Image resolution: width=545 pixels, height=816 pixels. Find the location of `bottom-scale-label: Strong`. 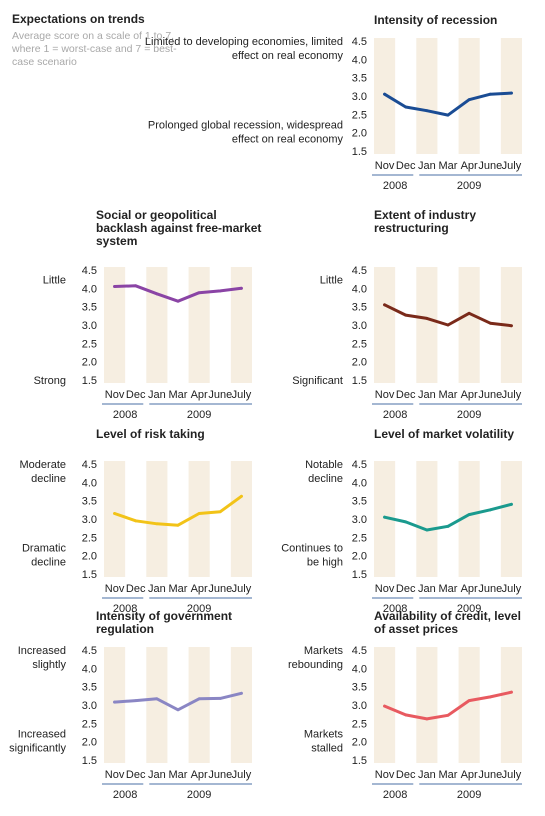

bottom-scale-label: Strong is located at coordinates (50, 381).